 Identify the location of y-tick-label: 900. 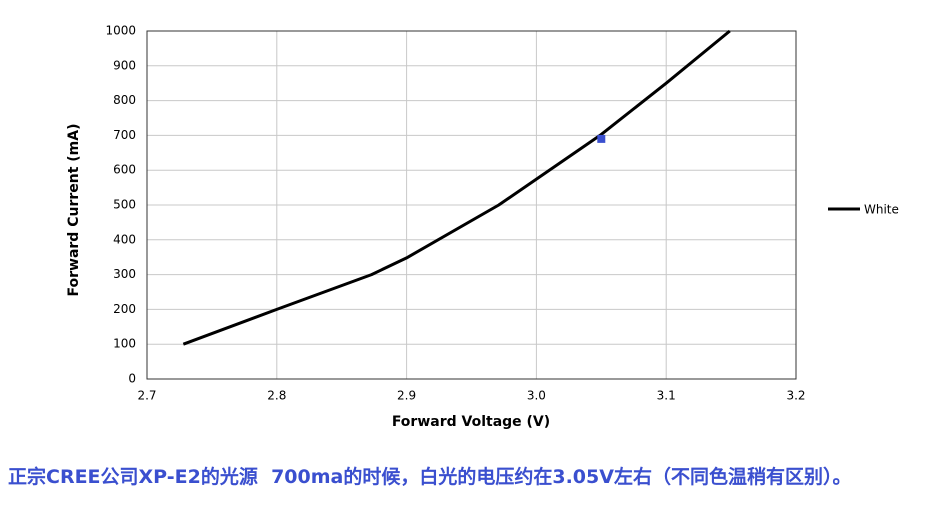
(124, 65).